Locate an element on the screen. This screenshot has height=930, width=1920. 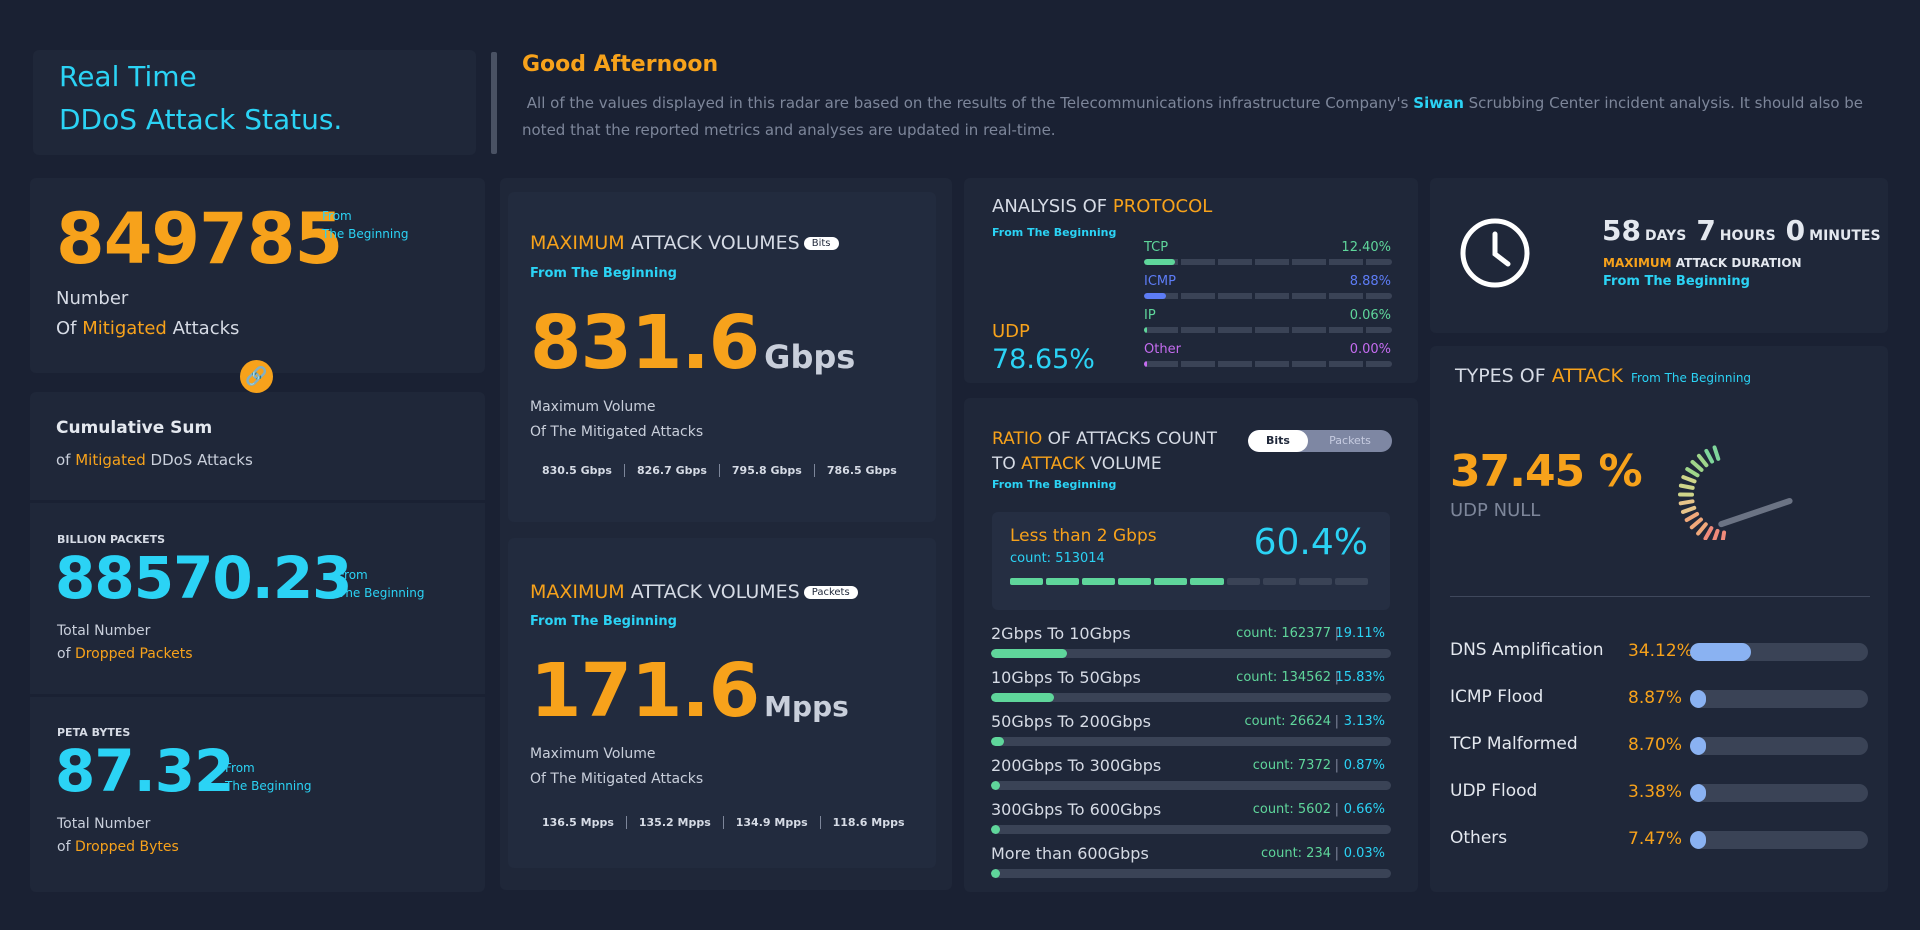
attack-type-percent: 34.12% is located at coordinates (1660, 651).